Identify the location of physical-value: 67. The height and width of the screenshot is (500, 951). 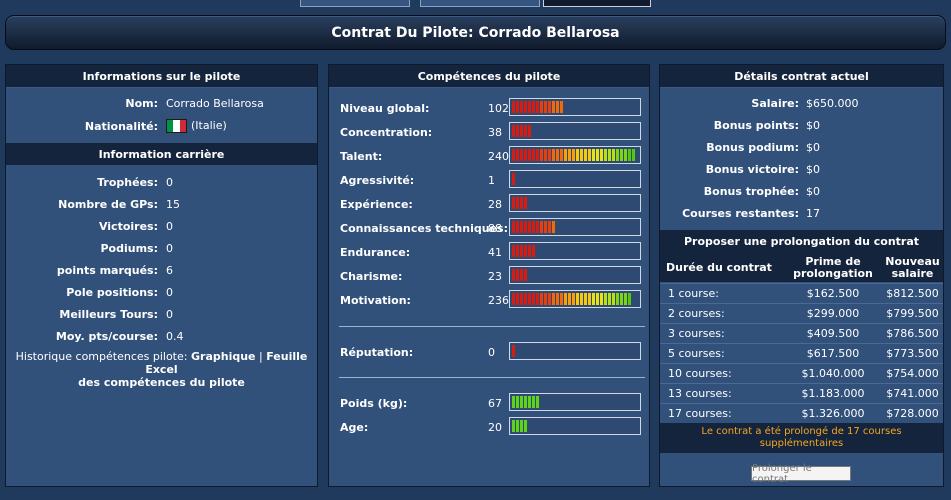
(495, 403).